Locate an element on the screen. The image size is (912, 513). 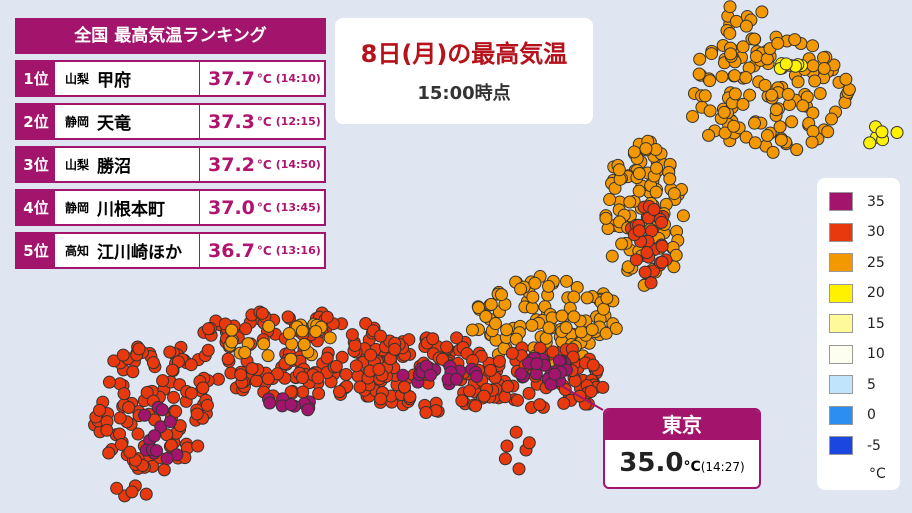
temperature-cell: 37.7 °C (14:10) is located at coordinates (260, 78).